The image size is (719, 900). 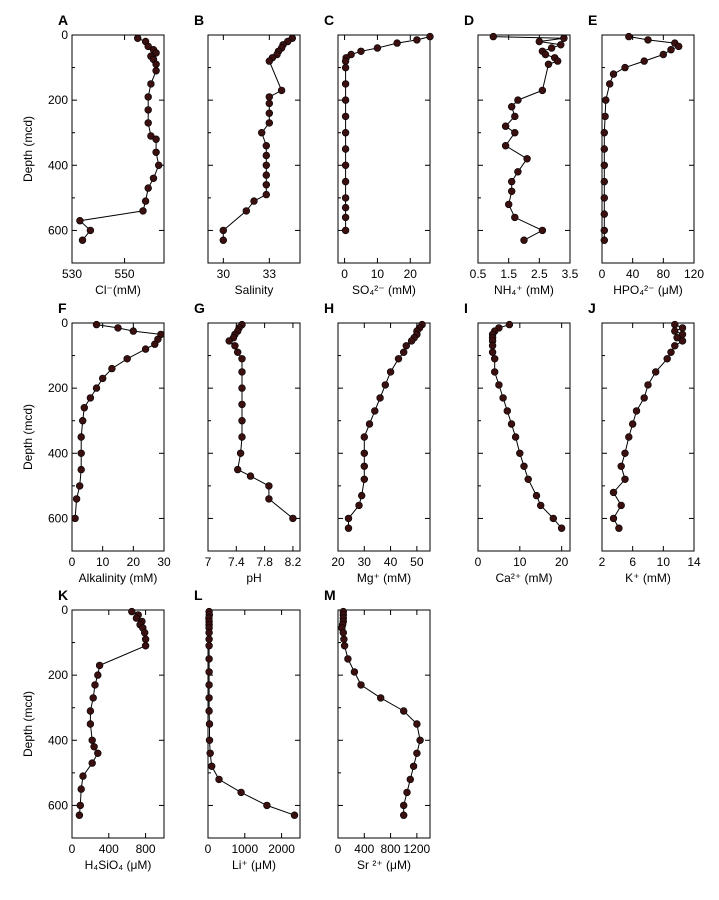 I want to click on plot-frame-A, so click(x=118, y=149).